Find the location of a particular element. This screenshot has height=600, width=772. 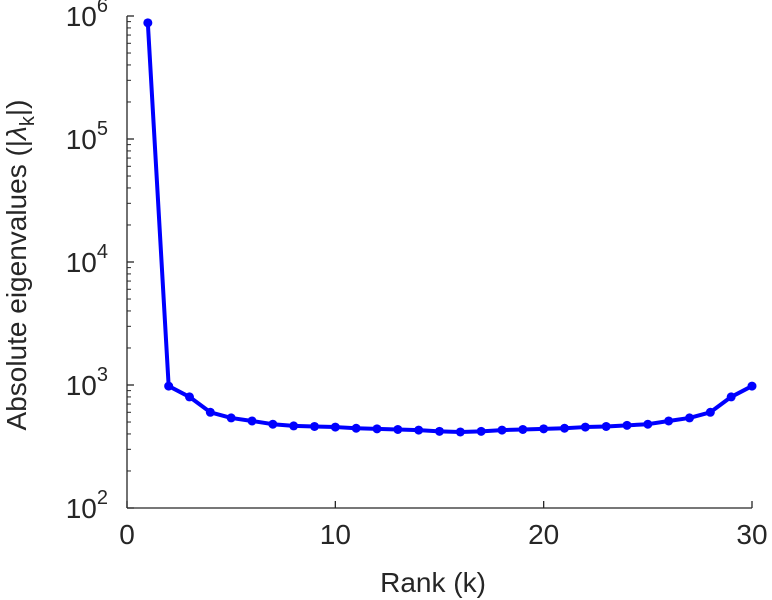

x-axis-title: Rank (k) is located at coordinates (433, 582).